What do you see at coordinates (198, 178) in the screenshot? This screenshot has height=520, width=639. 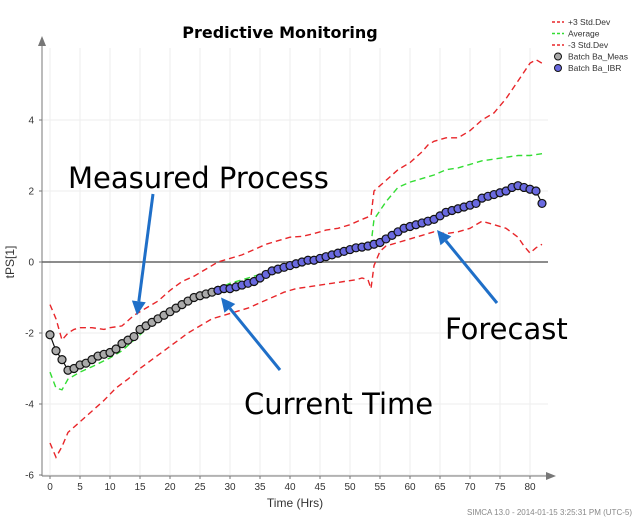 I see `annotation-label: Measured Process` at bounding box center [198, 178].